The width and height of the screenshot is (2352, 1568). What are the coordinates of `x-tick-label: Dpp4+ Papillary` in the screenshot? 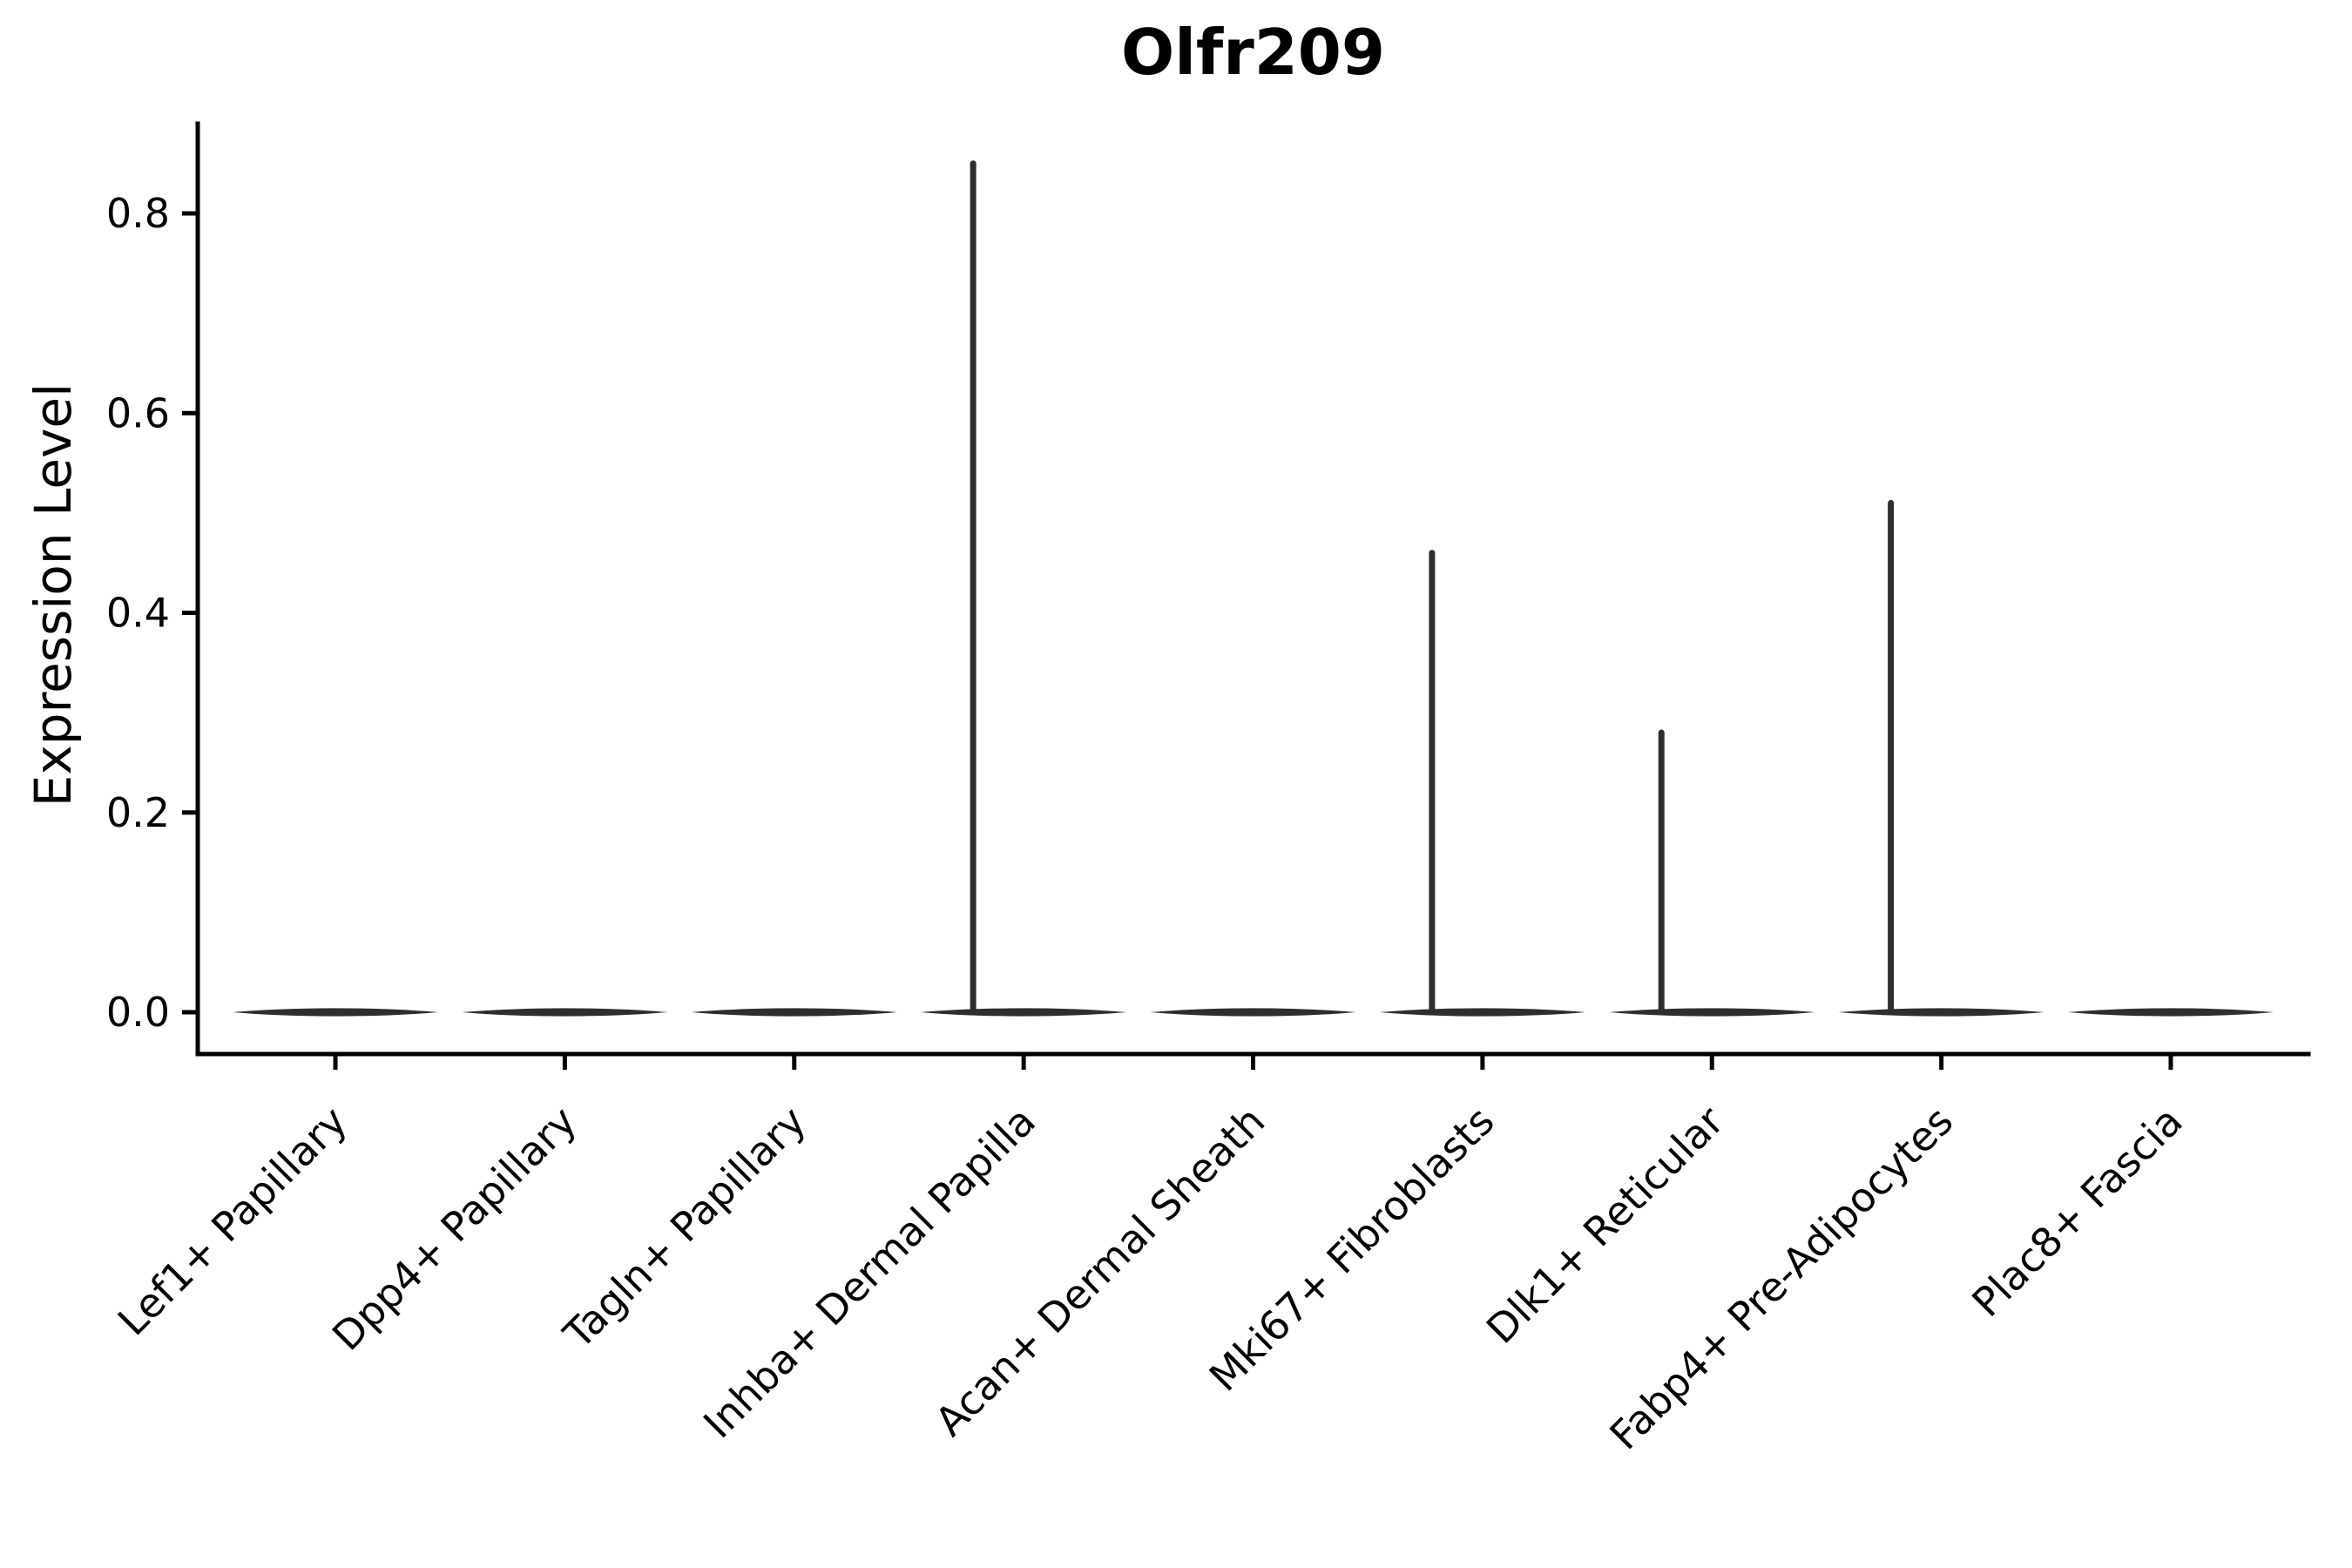 It's located at (454, 1229).